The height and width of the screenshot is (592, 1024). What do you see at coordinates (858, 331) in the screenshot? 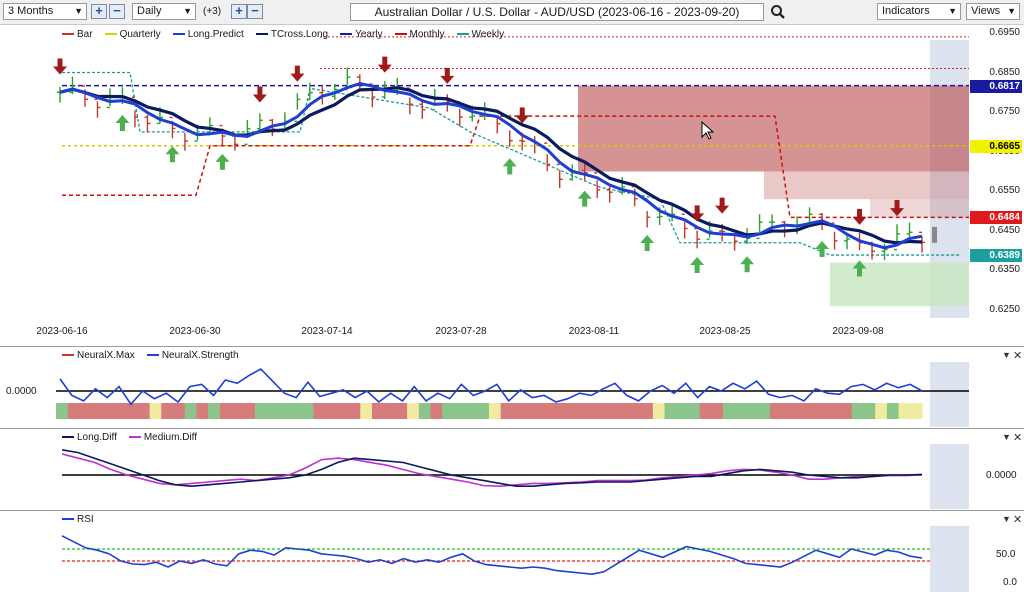
I see `date-axis-label: 2023-09-08` at bounding box center [858, 331].